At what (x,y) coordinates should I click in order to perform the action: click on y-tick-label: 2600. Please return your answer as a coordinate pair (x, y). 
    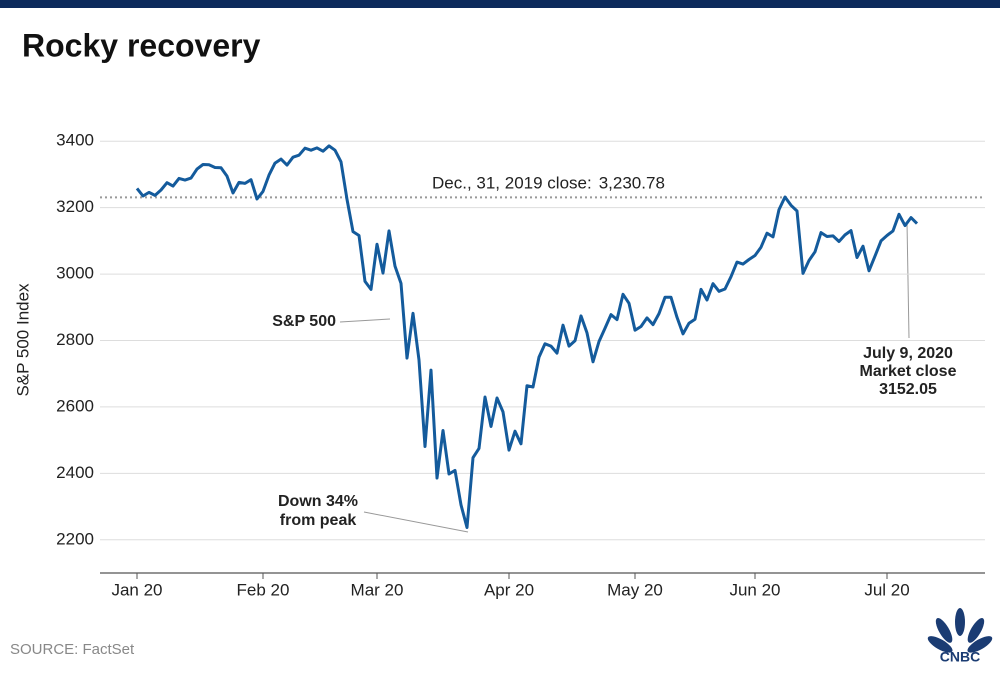
    Looking at the image, I should click on (75, 405).